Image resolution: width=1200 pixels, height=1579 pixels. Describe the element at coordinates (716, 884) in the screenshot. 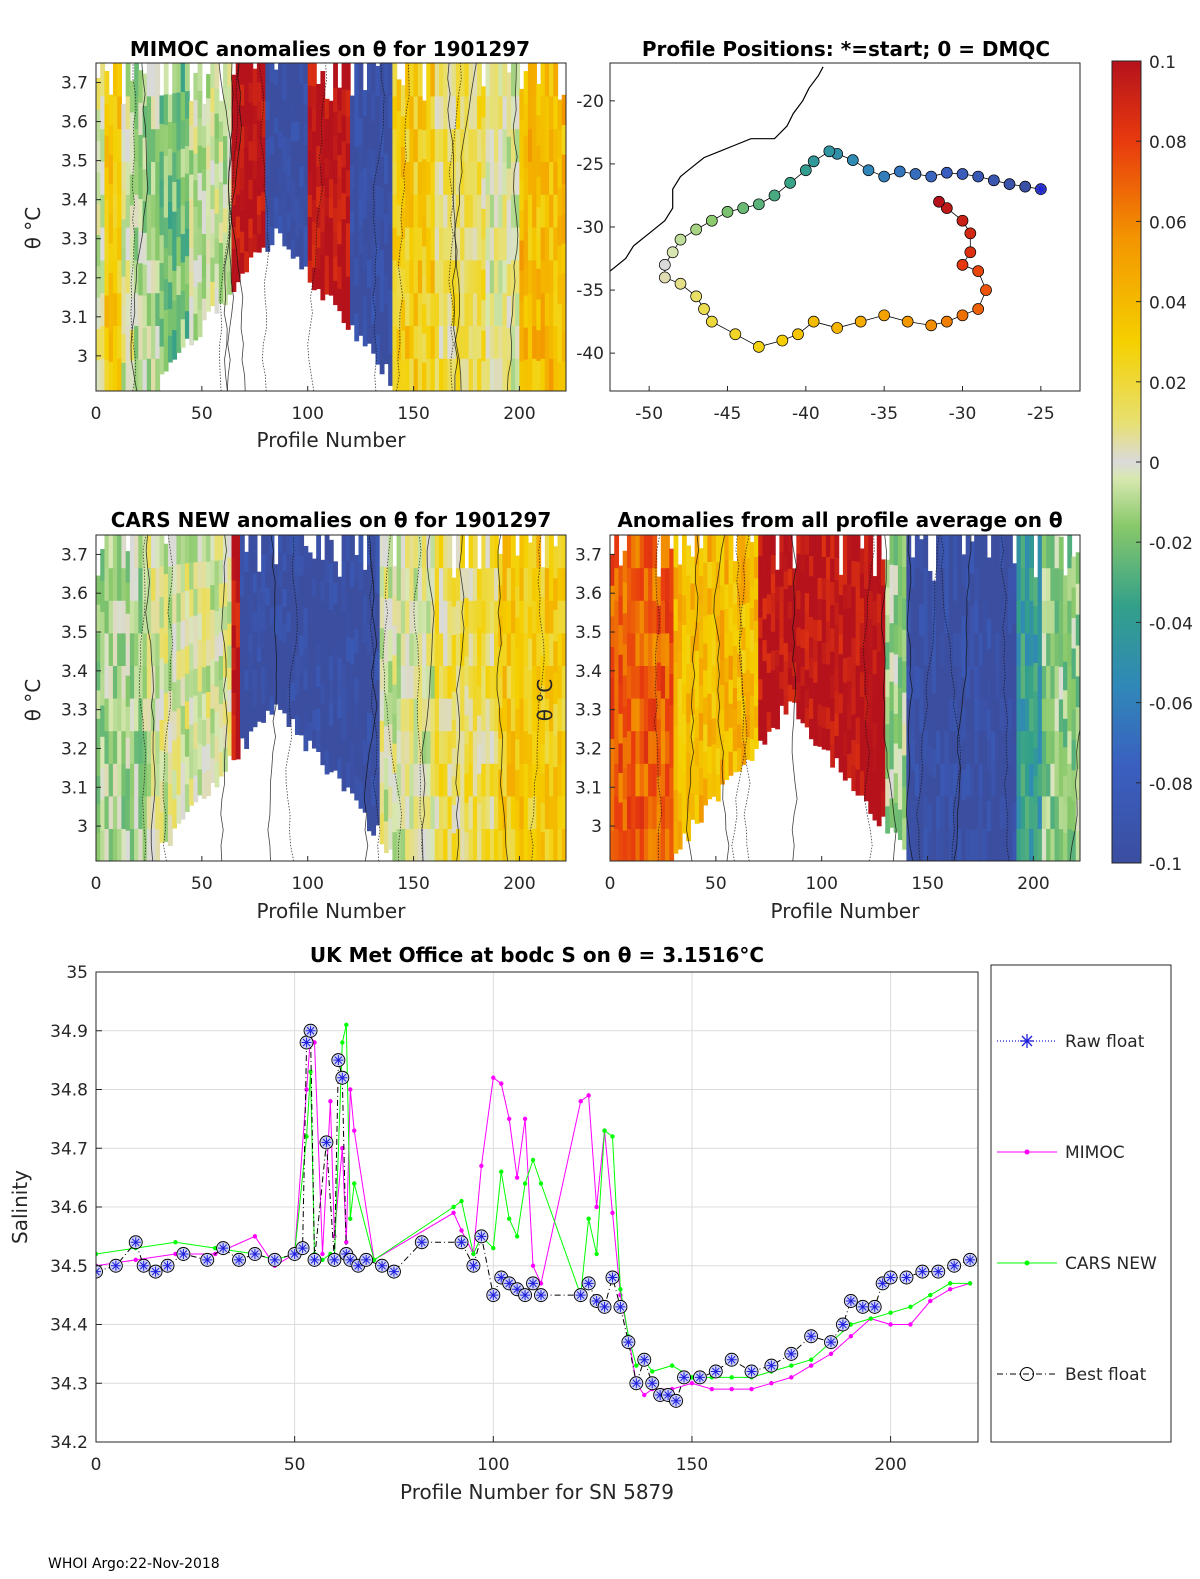

I see `x-tick-label: 50` at that location.